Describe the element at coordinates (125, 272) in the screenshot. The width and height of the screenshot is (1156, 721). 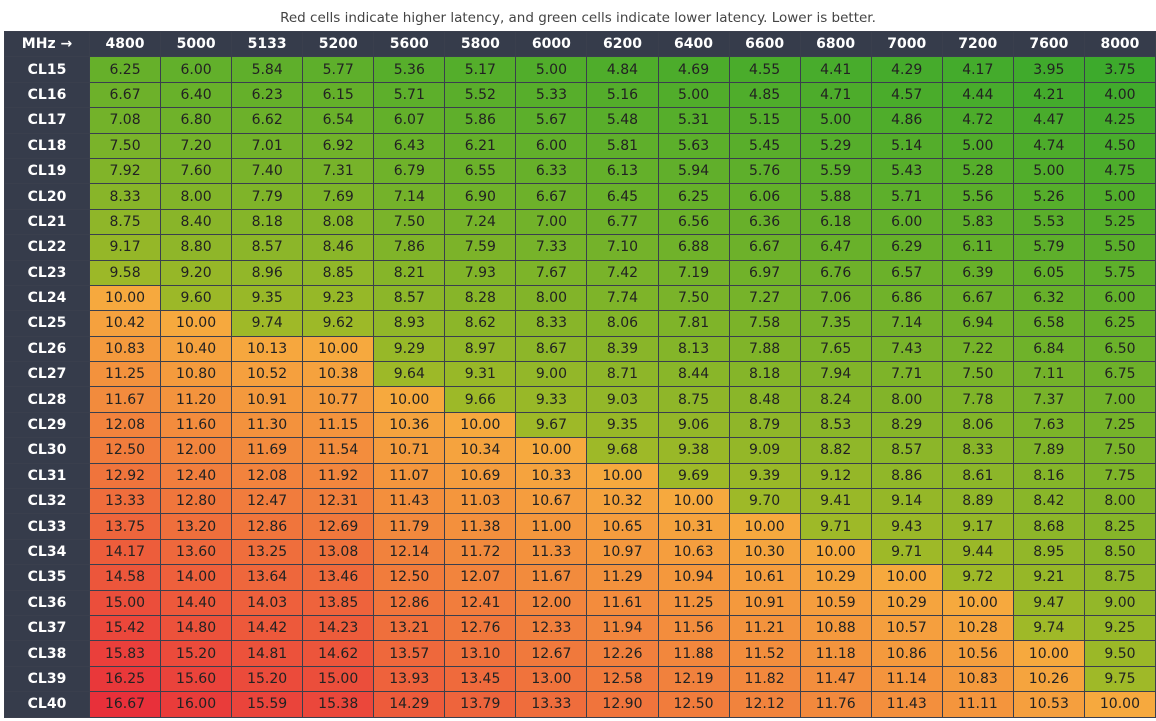
I see `latency-cell: 9.58` at that location.